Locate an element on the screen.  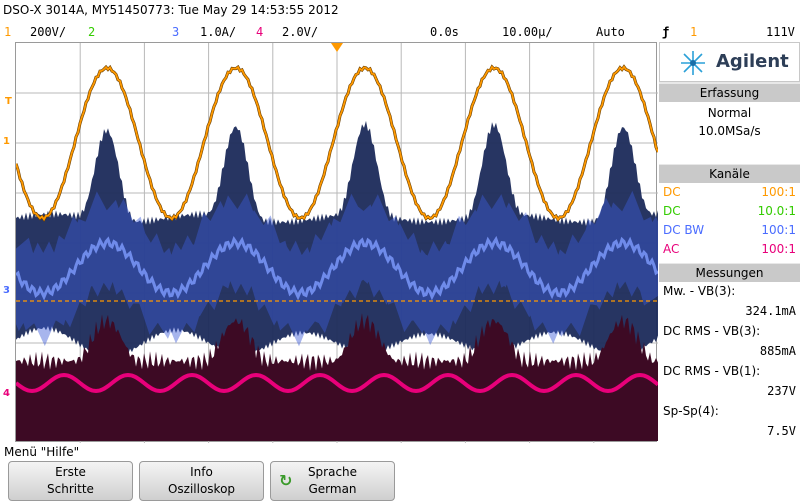
trigger-channel: 1 is located at coordinates (694, 32).